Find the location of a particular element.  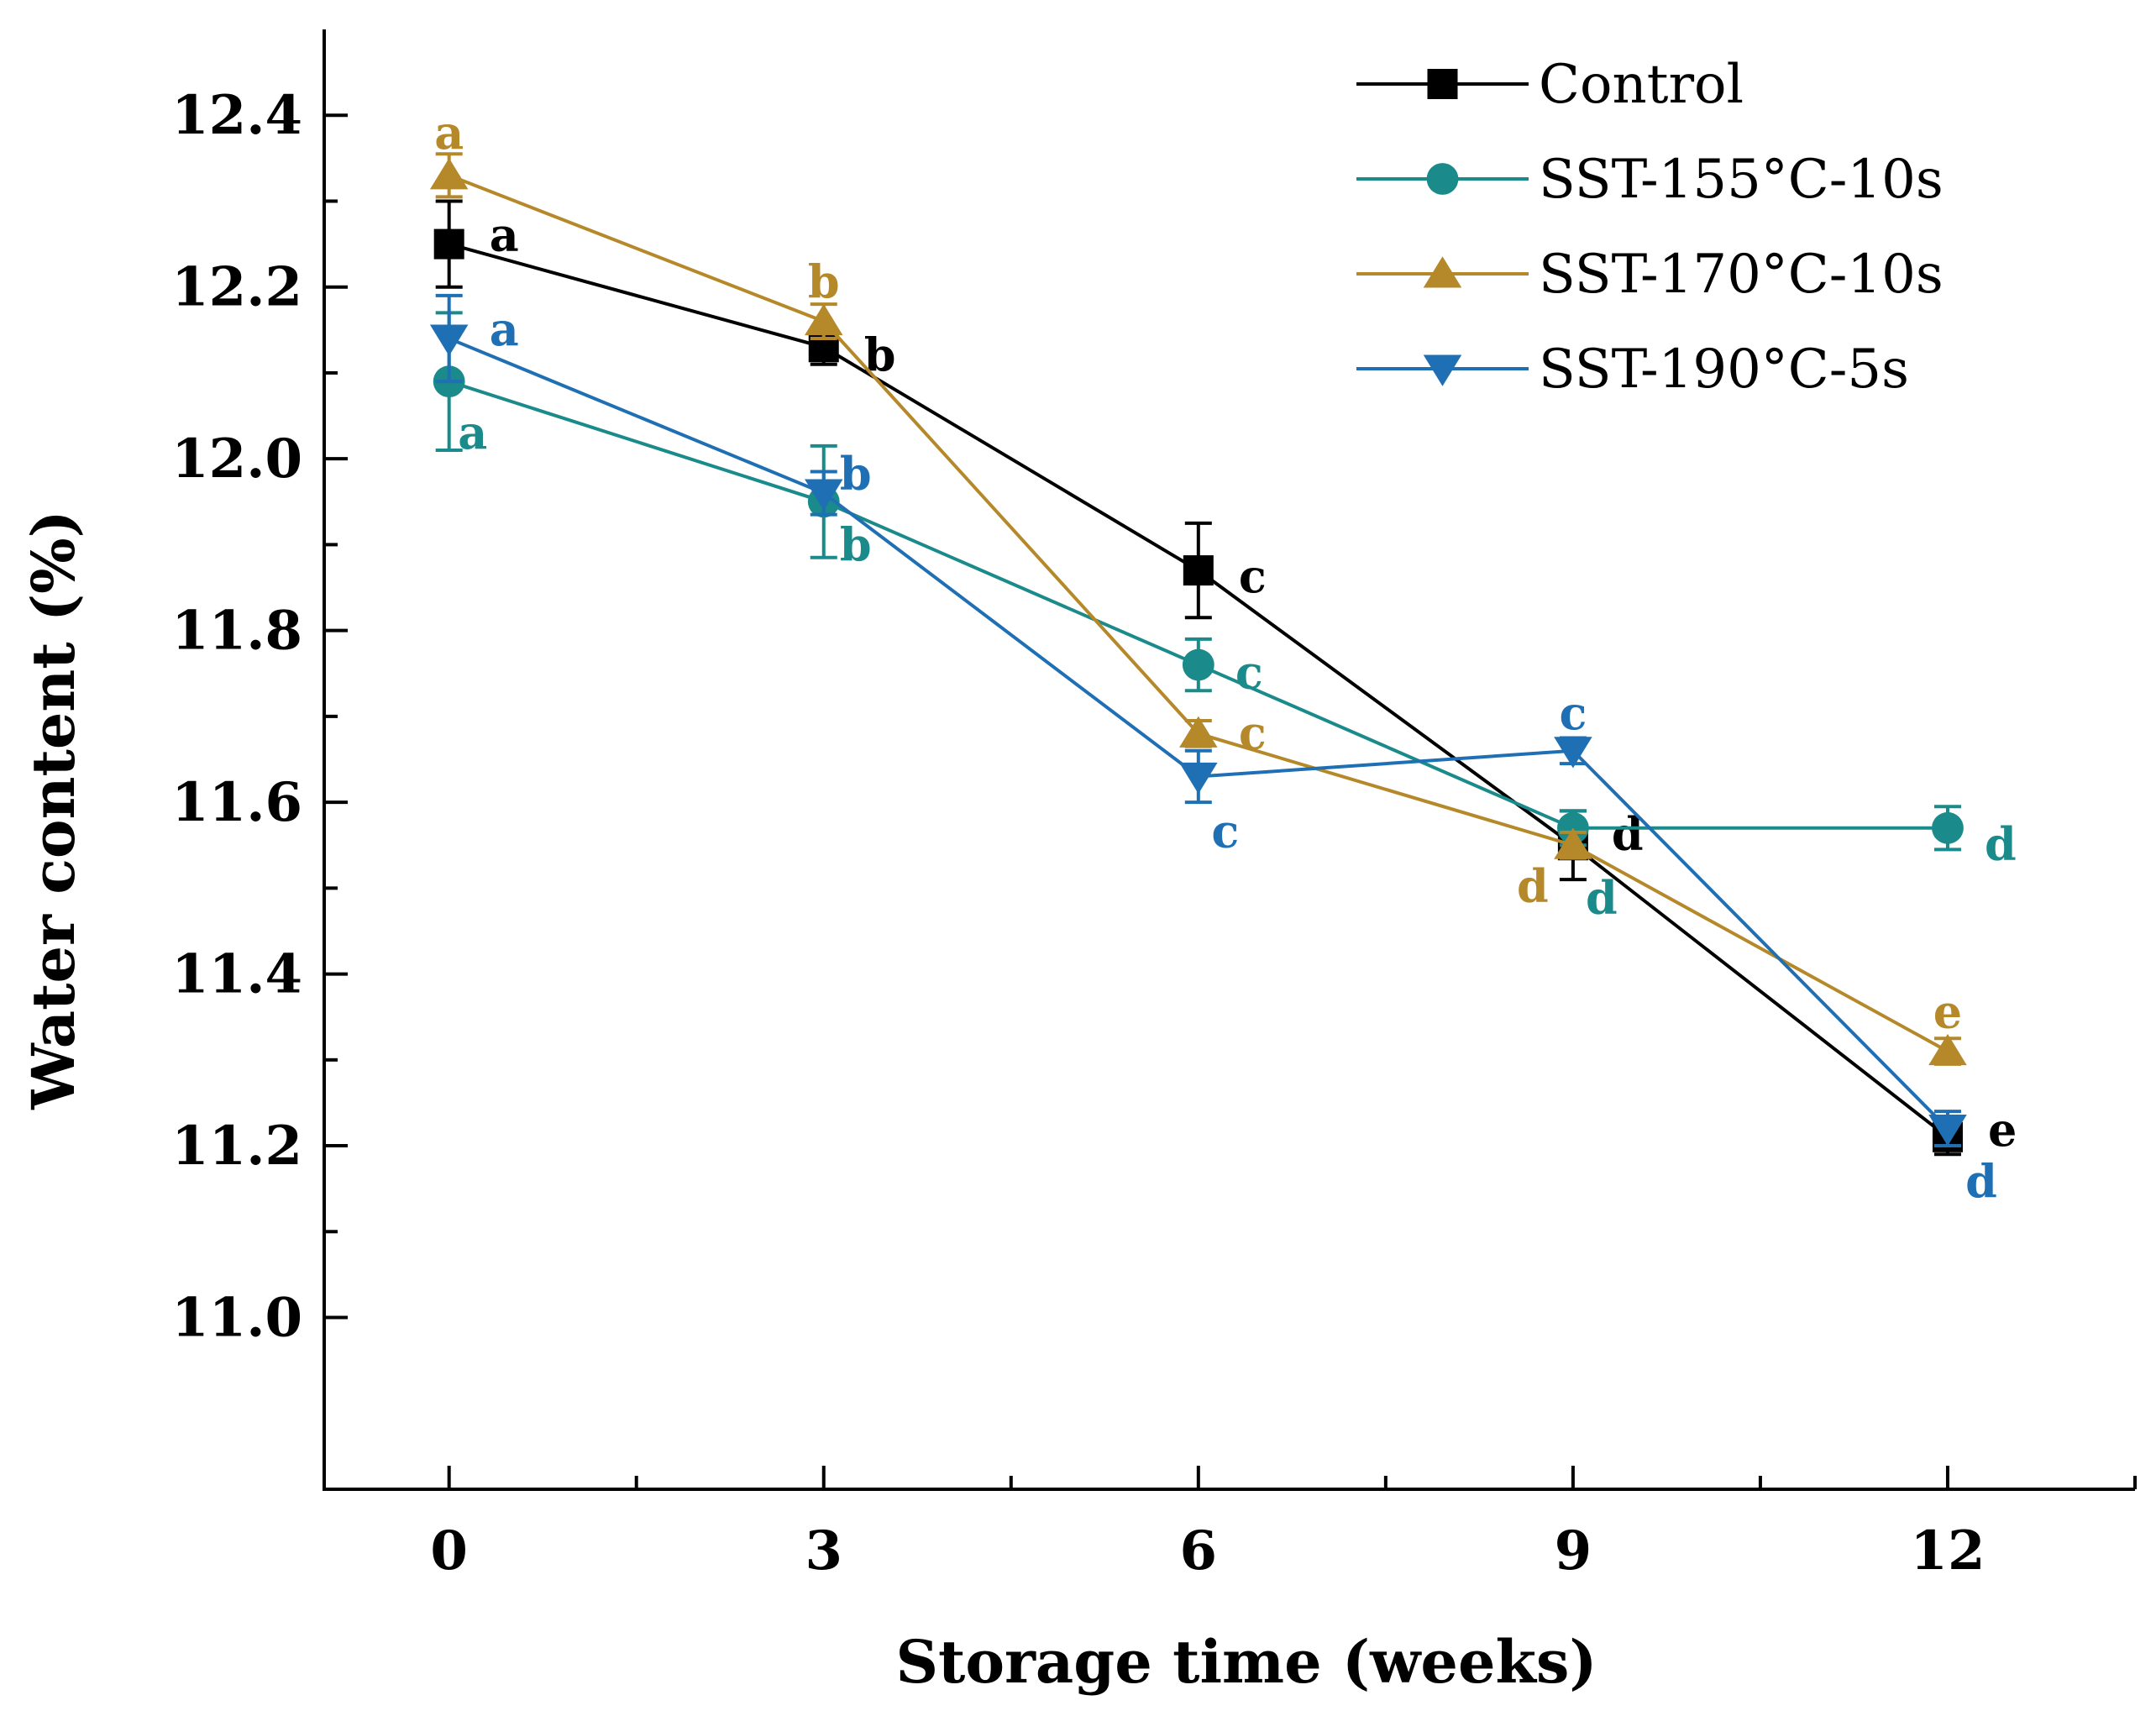

y-tick-label: 11.6 is located at coordinates (236, 802).